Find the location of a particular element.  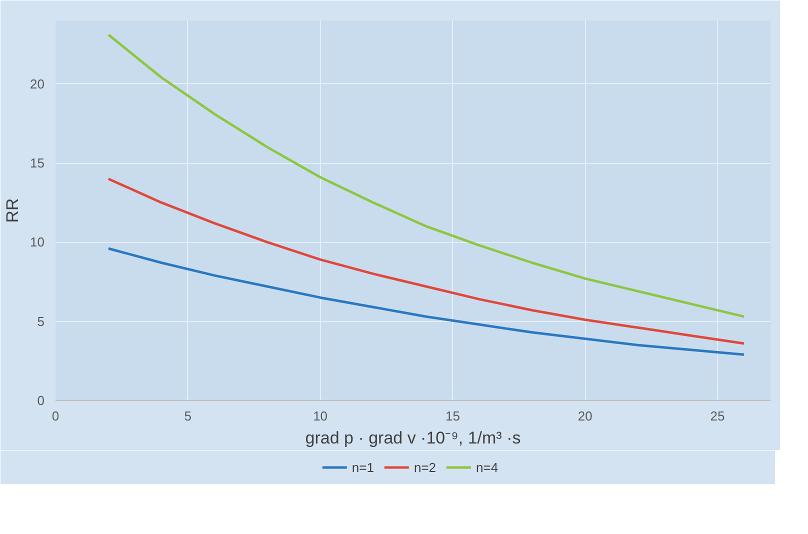

x-tick-label: 10 is located at coordinates (320, 416).